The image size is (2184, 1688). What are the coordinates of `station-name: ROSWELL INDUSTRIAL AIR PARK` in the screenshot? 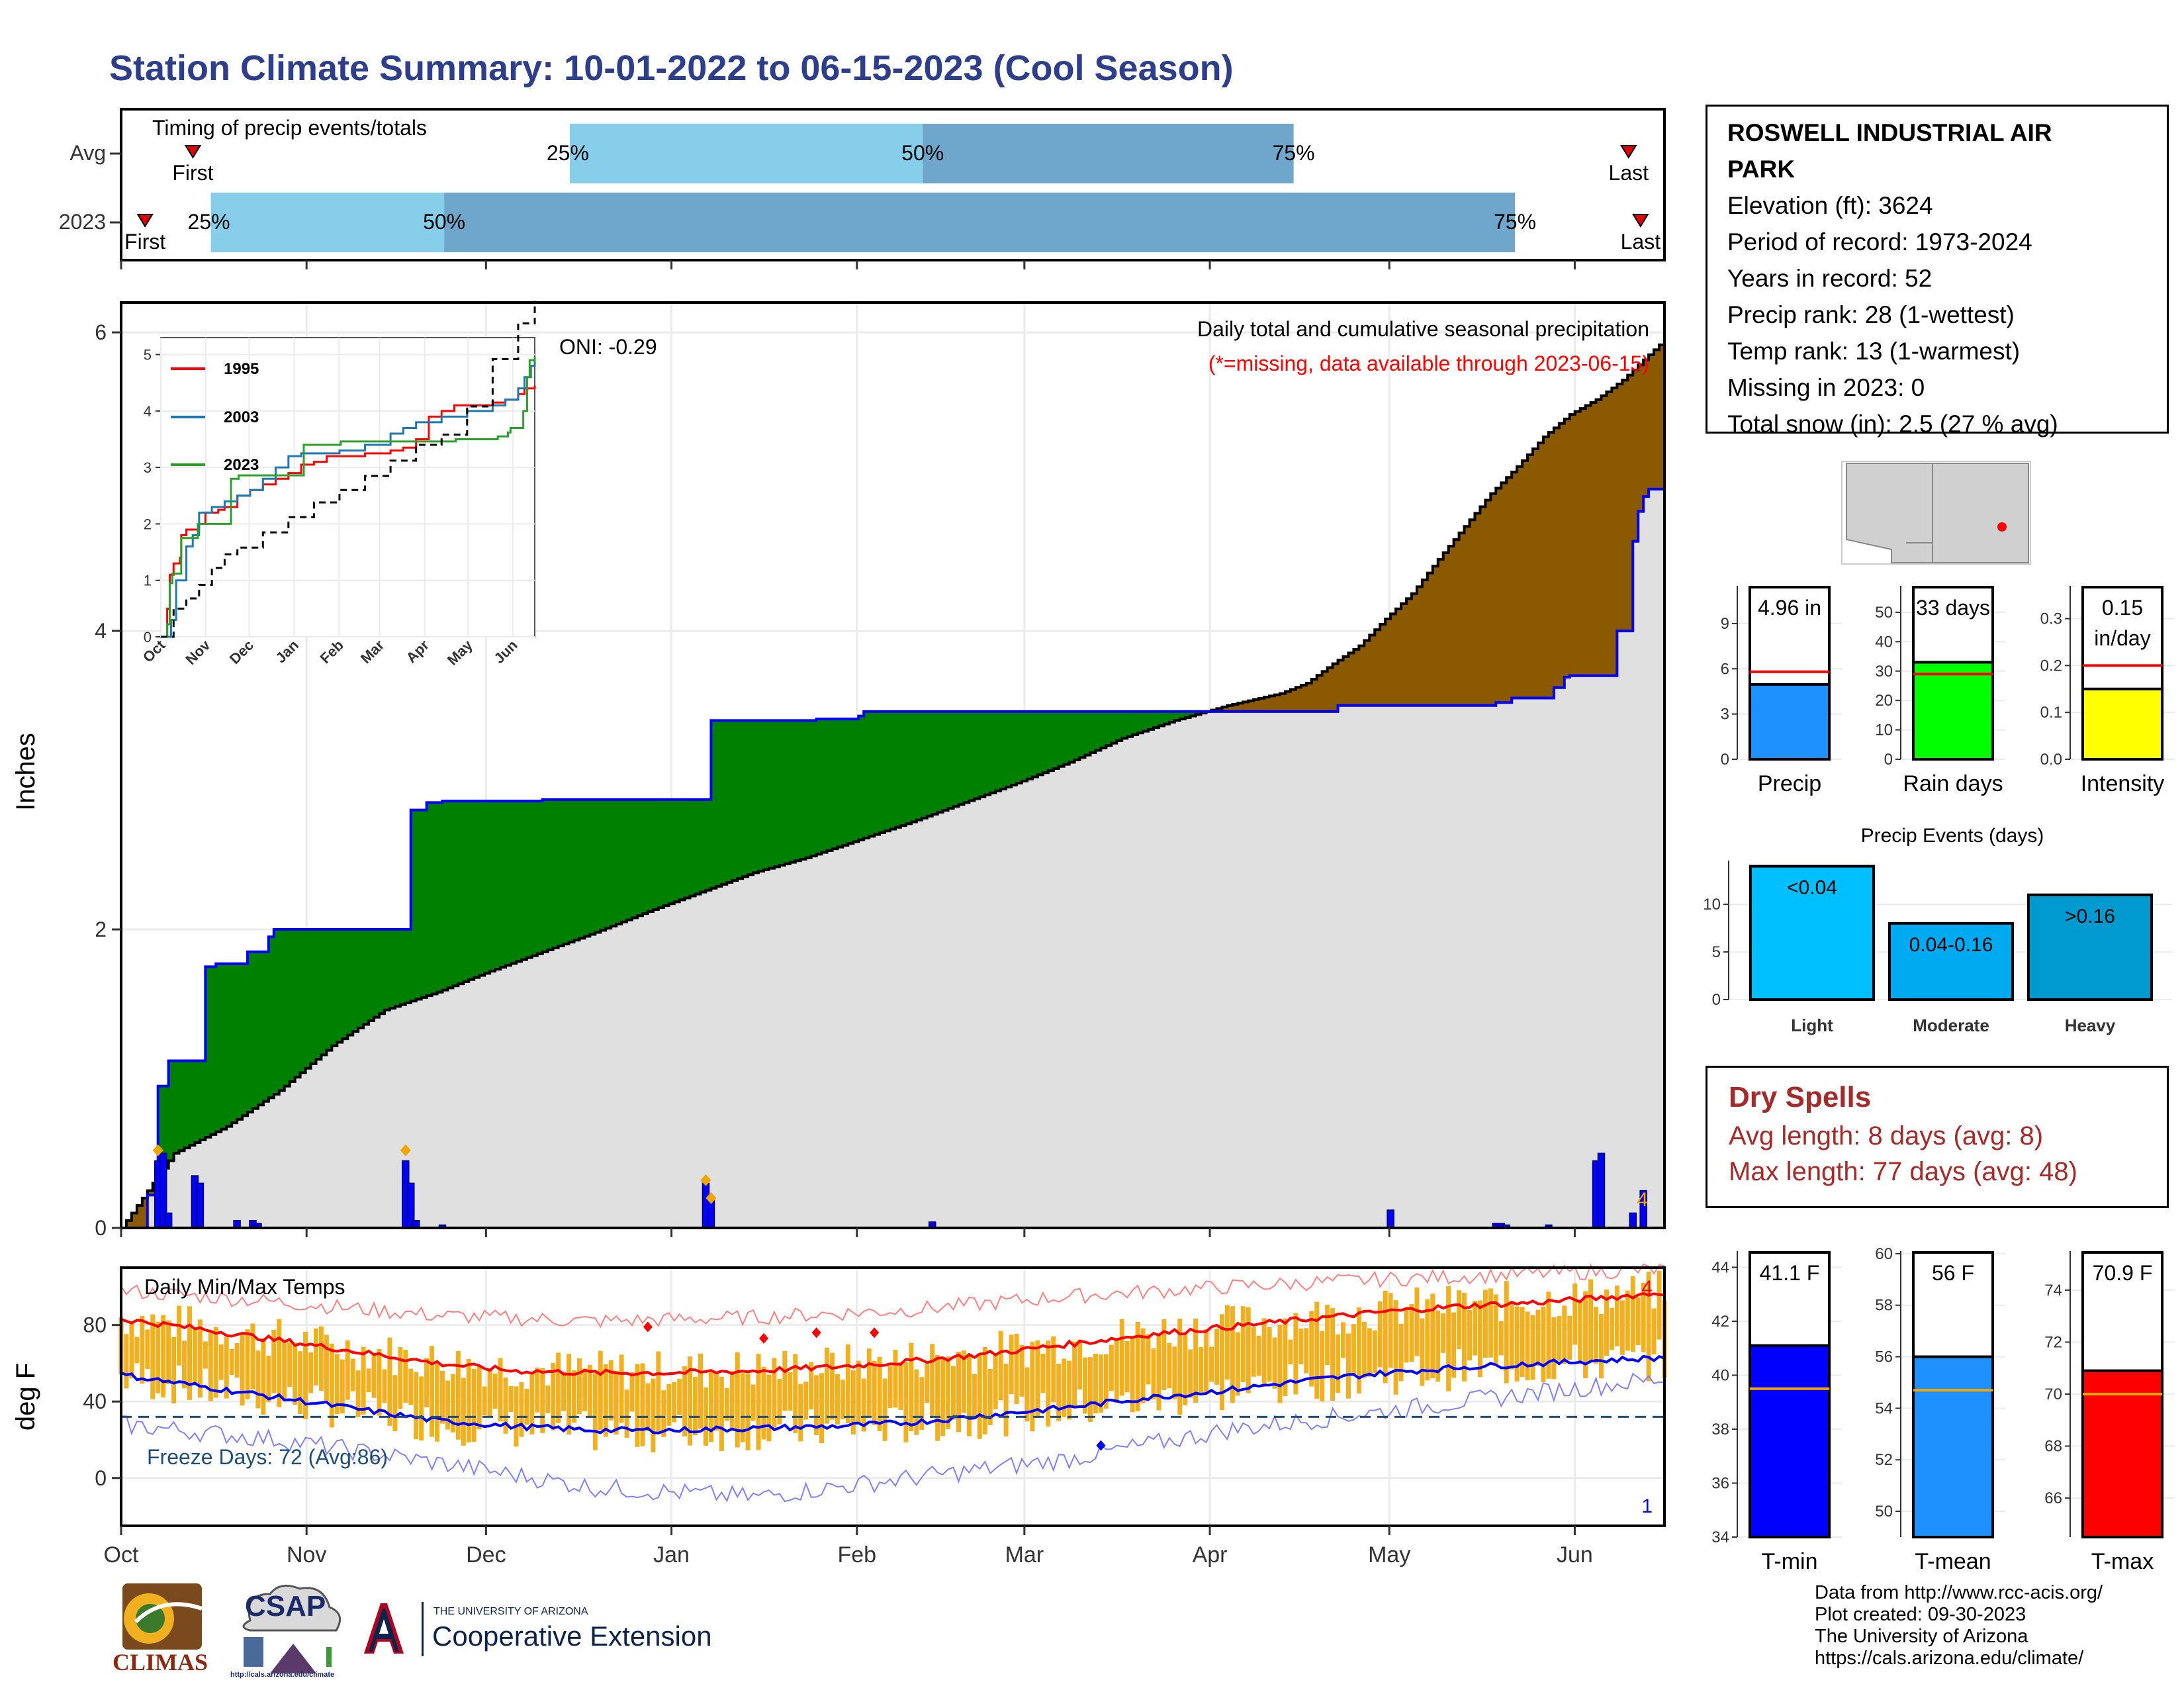 It's located at (1889, 151).